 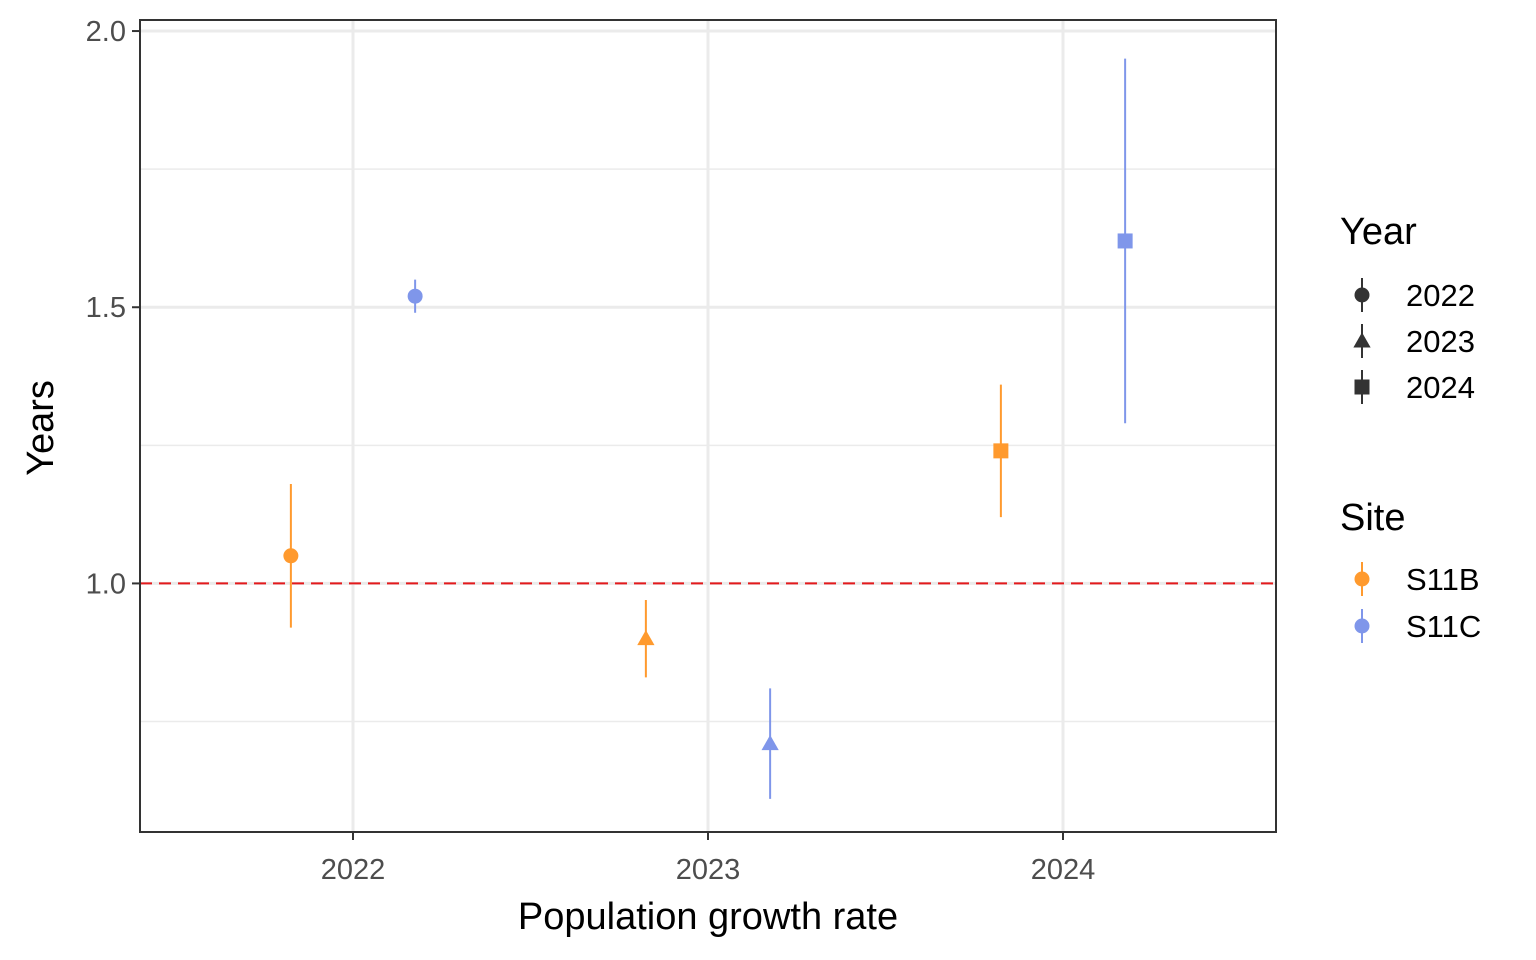 What do you see at coordinates (41, 428) in the screenshot?
I see `y-axis-title: Years` at bounding box center [41, 428].